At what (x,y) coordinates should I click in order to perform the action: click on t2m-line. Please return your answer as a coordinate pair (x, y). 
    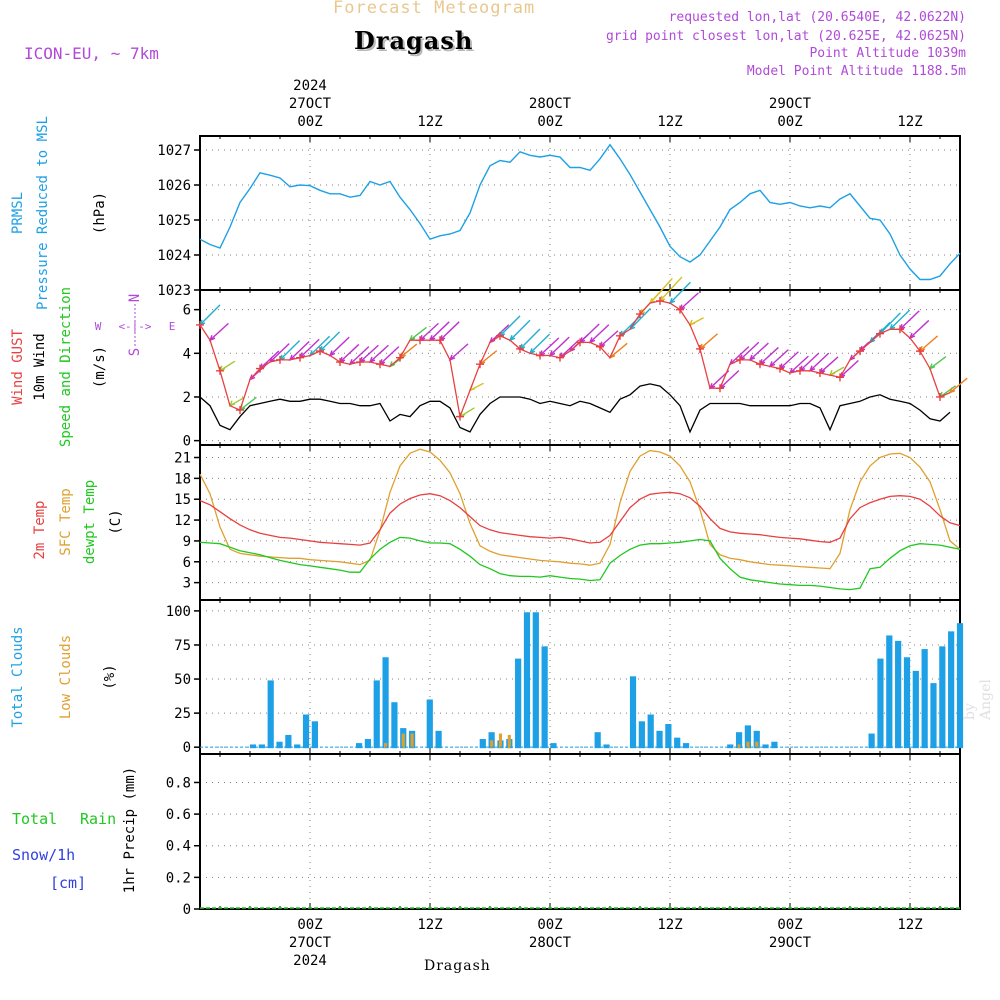
    Looking at the image, I should click on (580, 518).